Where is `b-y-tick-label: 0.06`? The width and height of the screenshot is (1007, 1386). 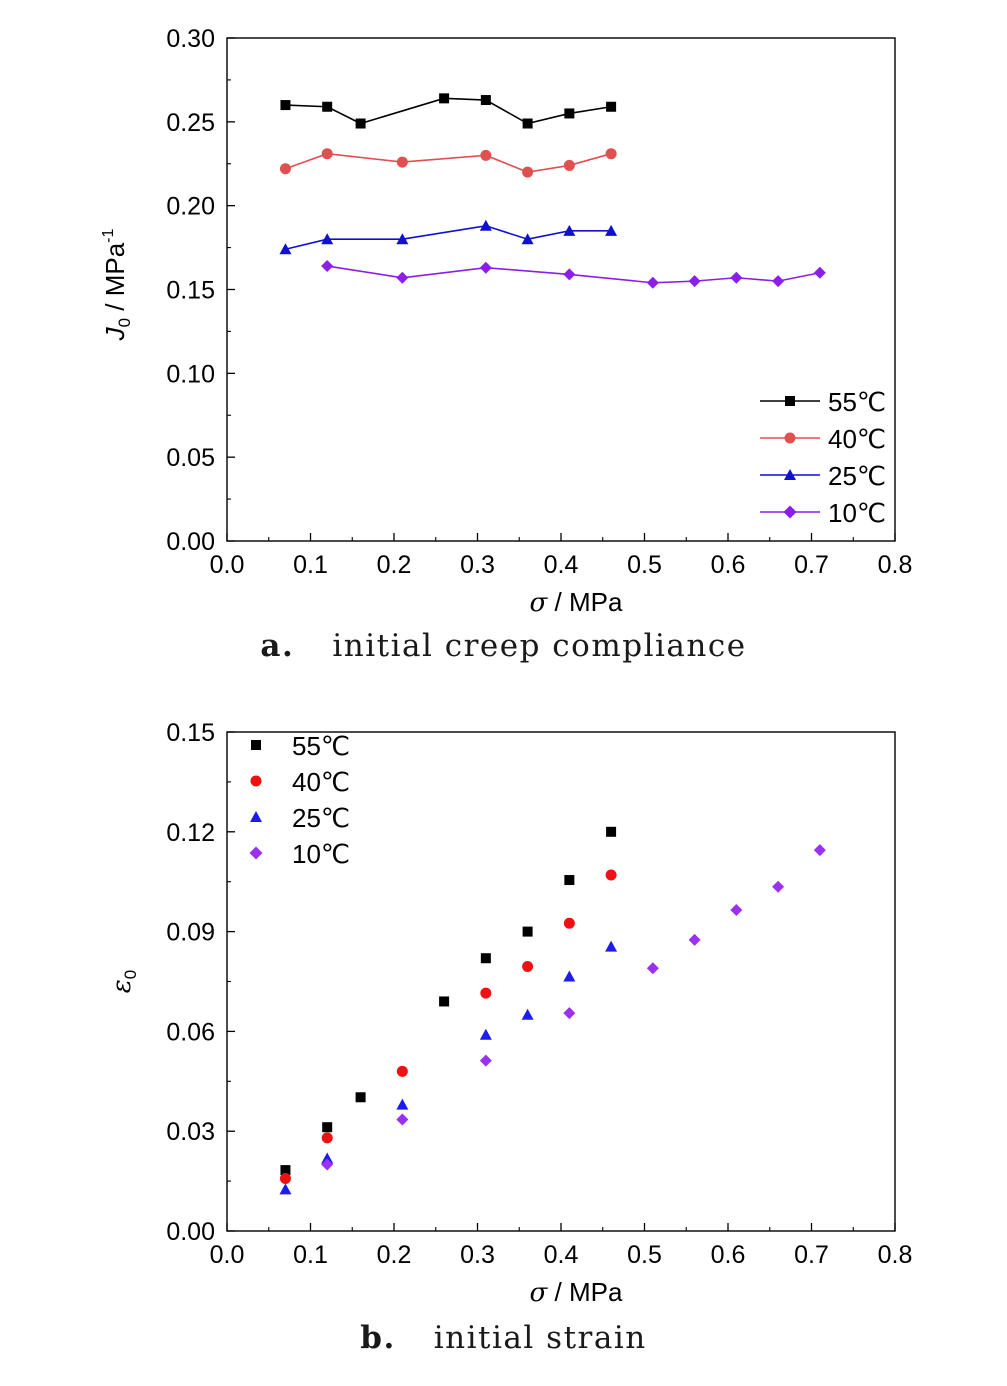
b-y-tick-label: 0.06 is located at coordinates (190, 1032).